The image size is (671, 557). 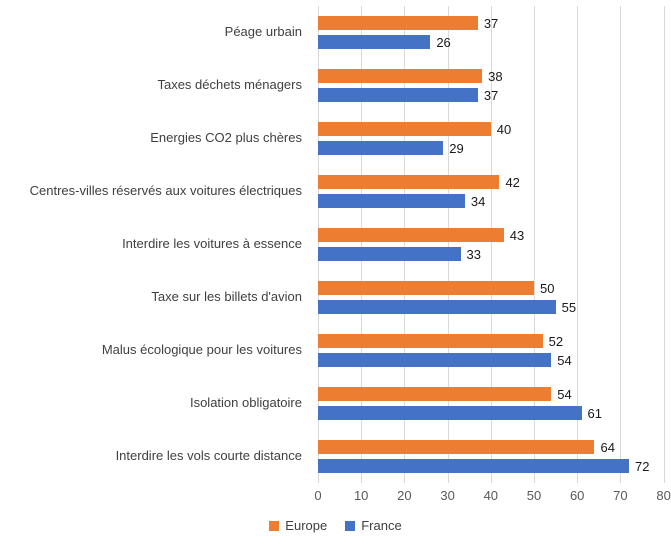 What do you see at coordinates (569, 307) in the screenshot?
I see `value-label: 55` at bounding box center [569, 307].